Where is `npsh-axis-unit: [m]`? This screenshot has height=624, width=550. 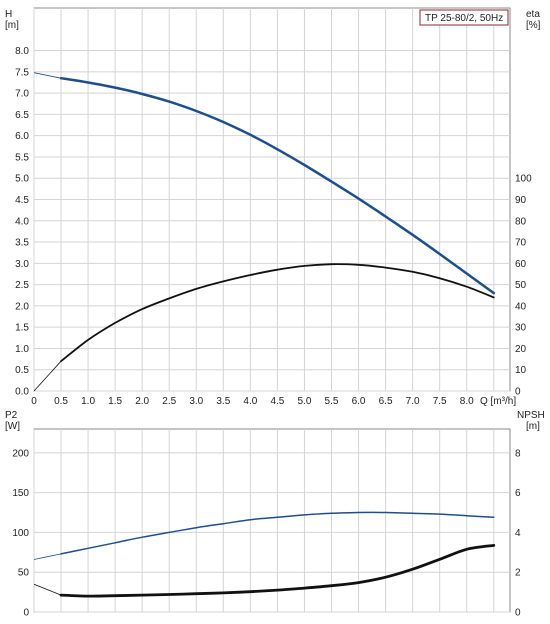 npsh-axis-unit: [m] is located at coordinates (533, 426).